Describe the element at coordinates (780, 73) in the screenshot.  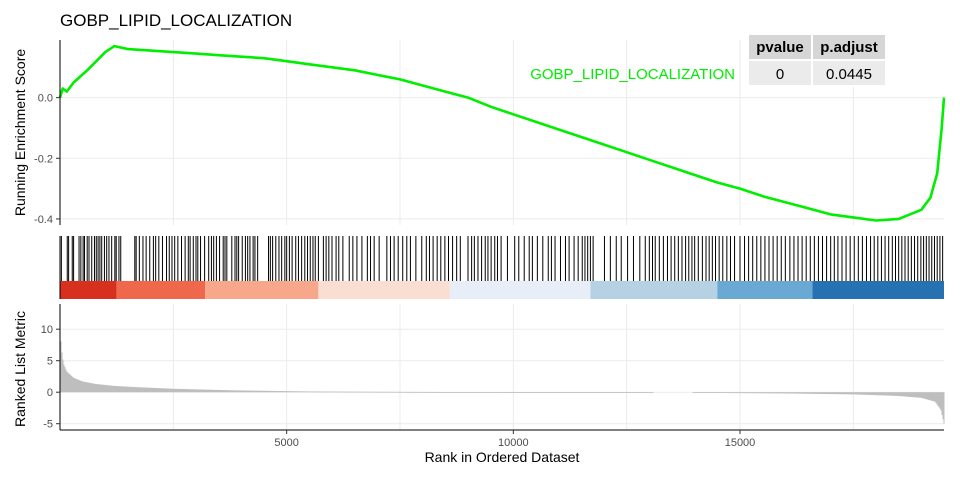
I see `table-value-cell` at that location.